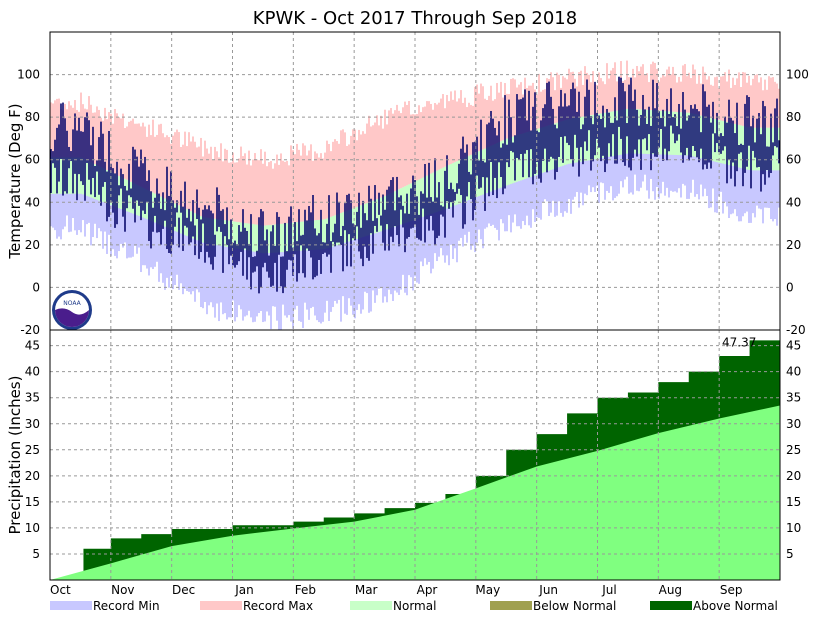 The height and width of the screenshot is (620, 830). I want to click on legend-label: Above Normal, so click(735, 606).